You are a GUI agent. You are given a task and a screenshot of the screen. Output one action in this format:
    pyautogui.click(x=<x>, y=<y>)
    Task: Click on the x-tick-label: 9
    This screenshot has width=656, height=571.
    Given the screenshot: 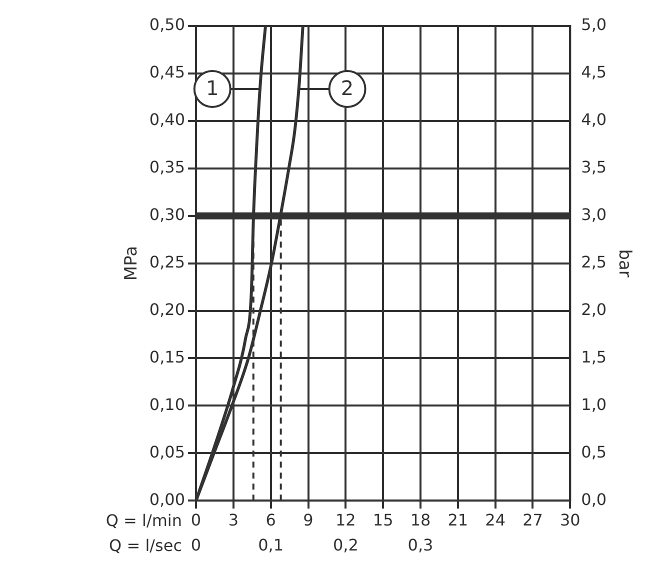 What is the action you would take?
    pyautogui.click(x=308, y=520)
    